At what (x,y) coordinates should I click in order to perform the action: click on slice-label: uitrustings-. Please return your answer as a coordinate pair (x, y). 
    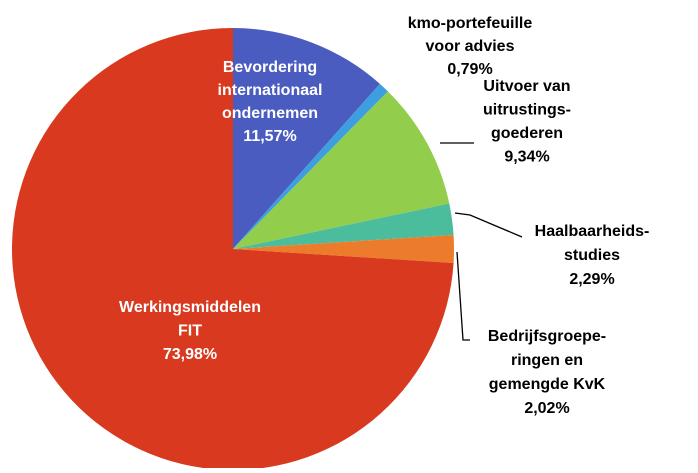
    Looking at the image, I should click on (527, 110).